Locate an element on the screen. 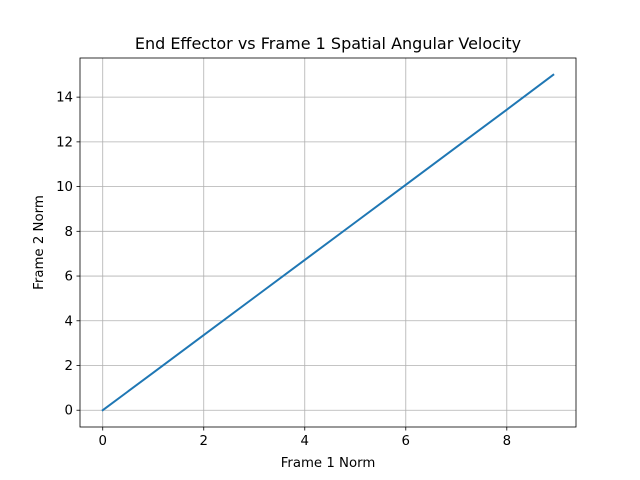  y-axis-label: Frame 2 Norm is located at coordinates (39, 242).